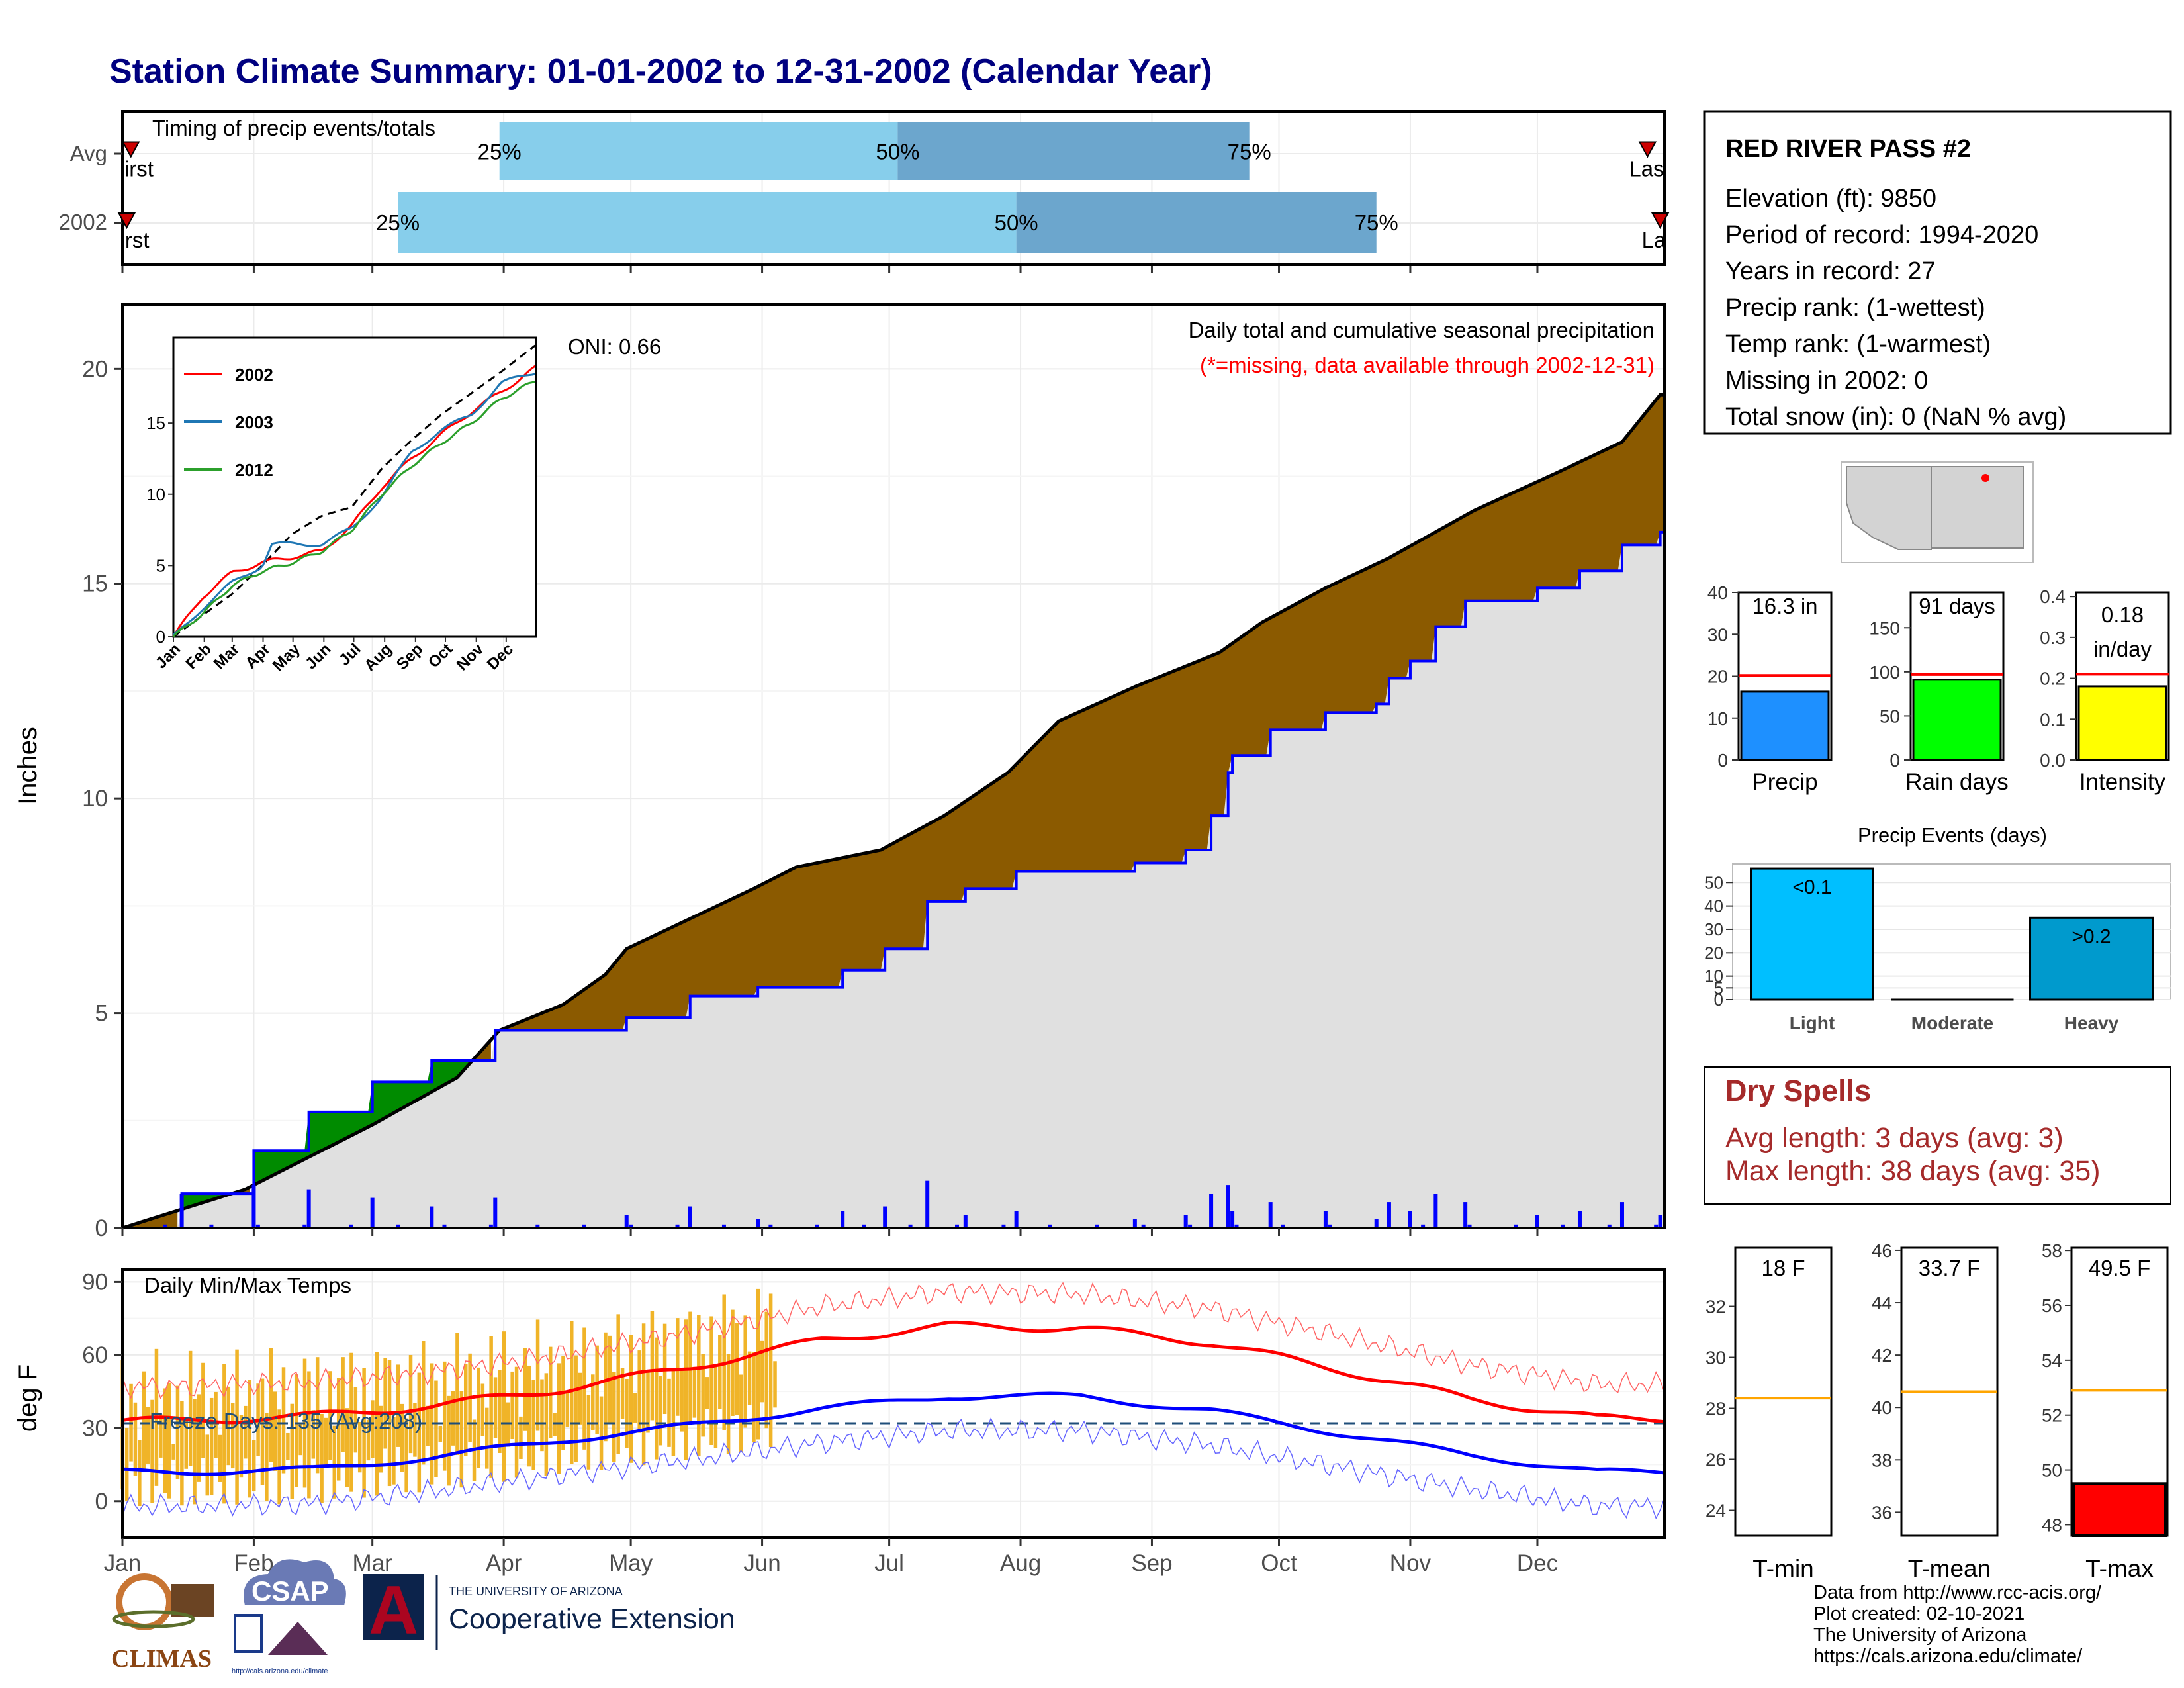 Image resolution: width=2184 pixels, height=1688 pixels. I want to click on station-years: Years in record: 27, so click(1831, 271).